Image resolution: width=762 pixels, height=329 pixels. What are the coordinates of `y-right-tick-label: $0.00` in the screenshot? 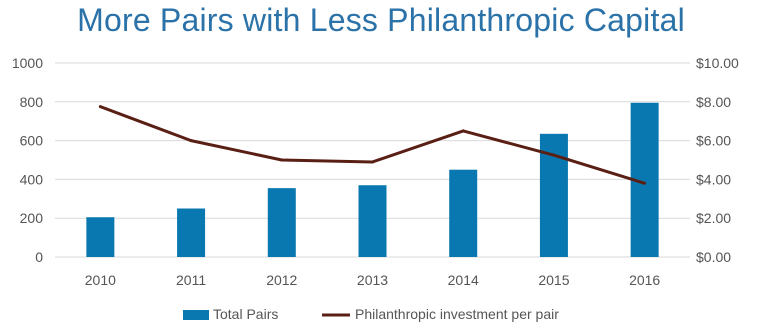 It's located at (713, 257).